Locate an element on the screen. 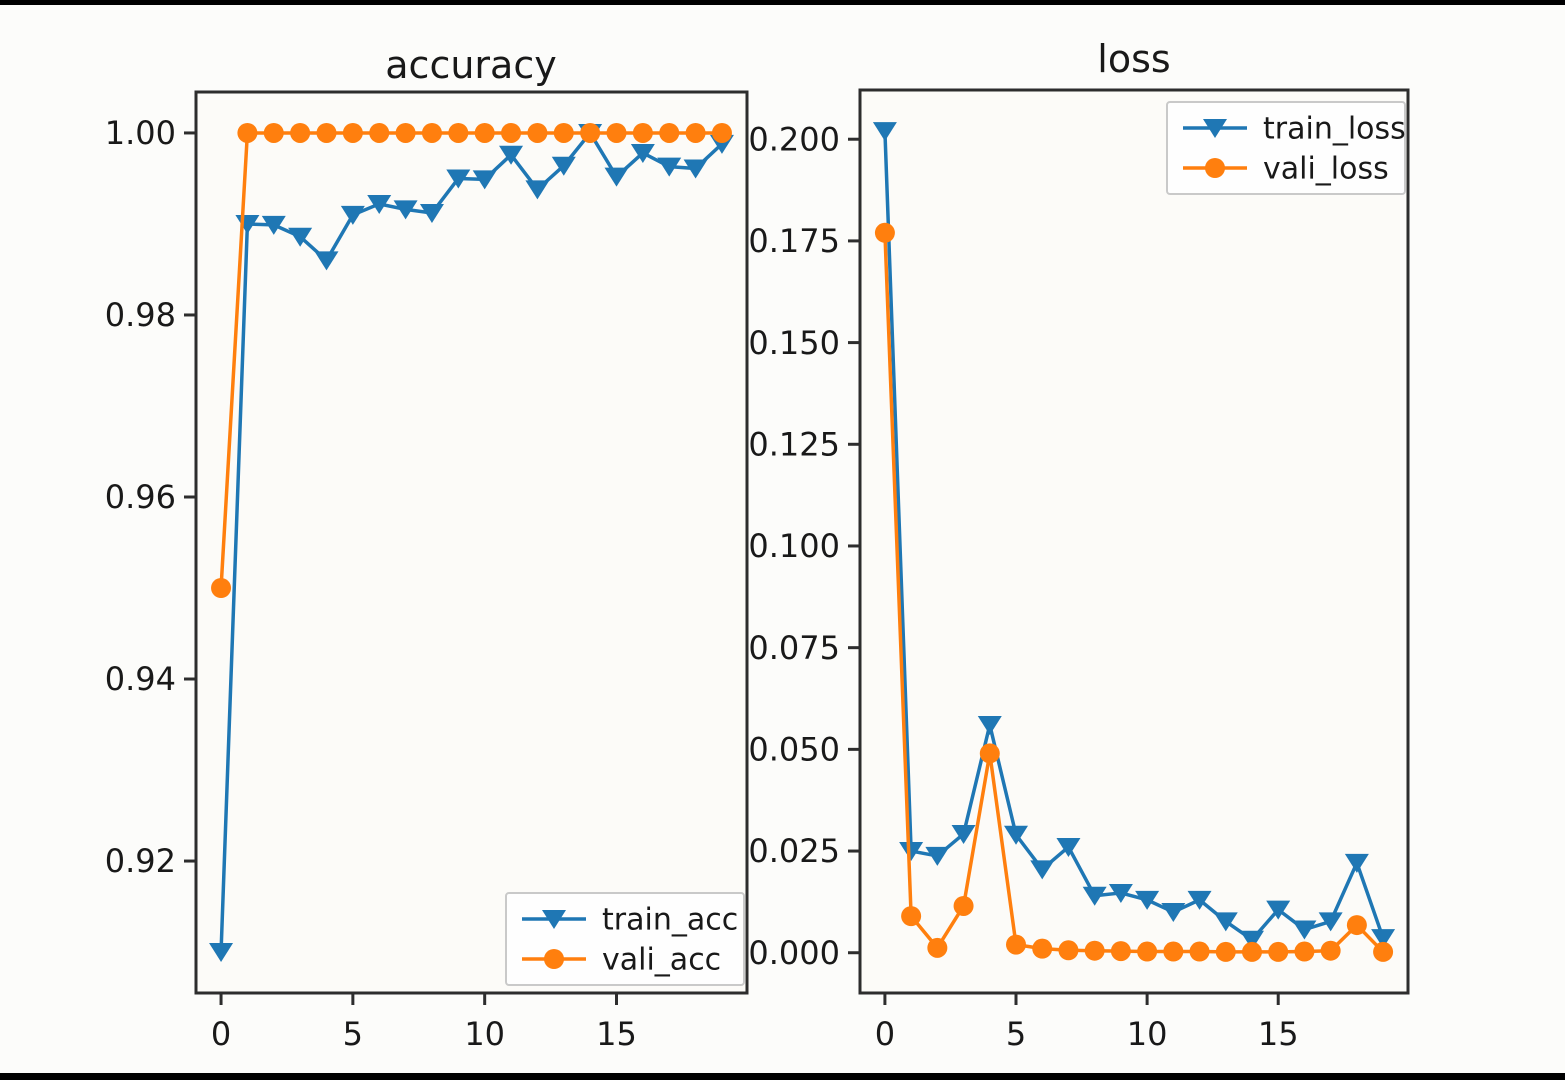  loss-chart-title: loss is located at coordinates (1133, 59).